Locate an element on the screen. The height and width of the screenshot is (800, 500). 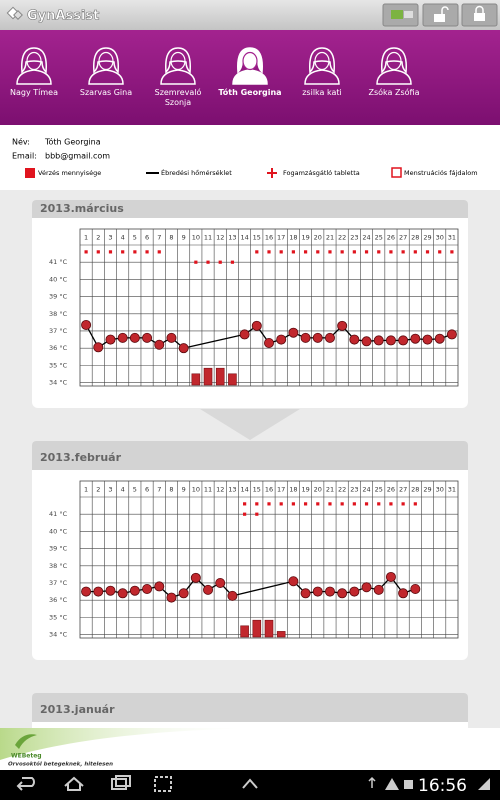
day-label: 9 is located at coordinates (184, 238).